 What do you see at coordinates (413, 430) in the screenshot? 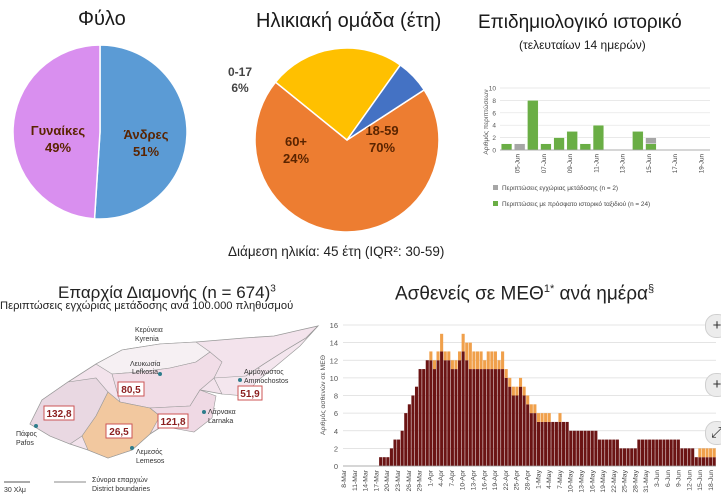
I see `icu-bar-d19-s0` at bounding box center [413, 430].